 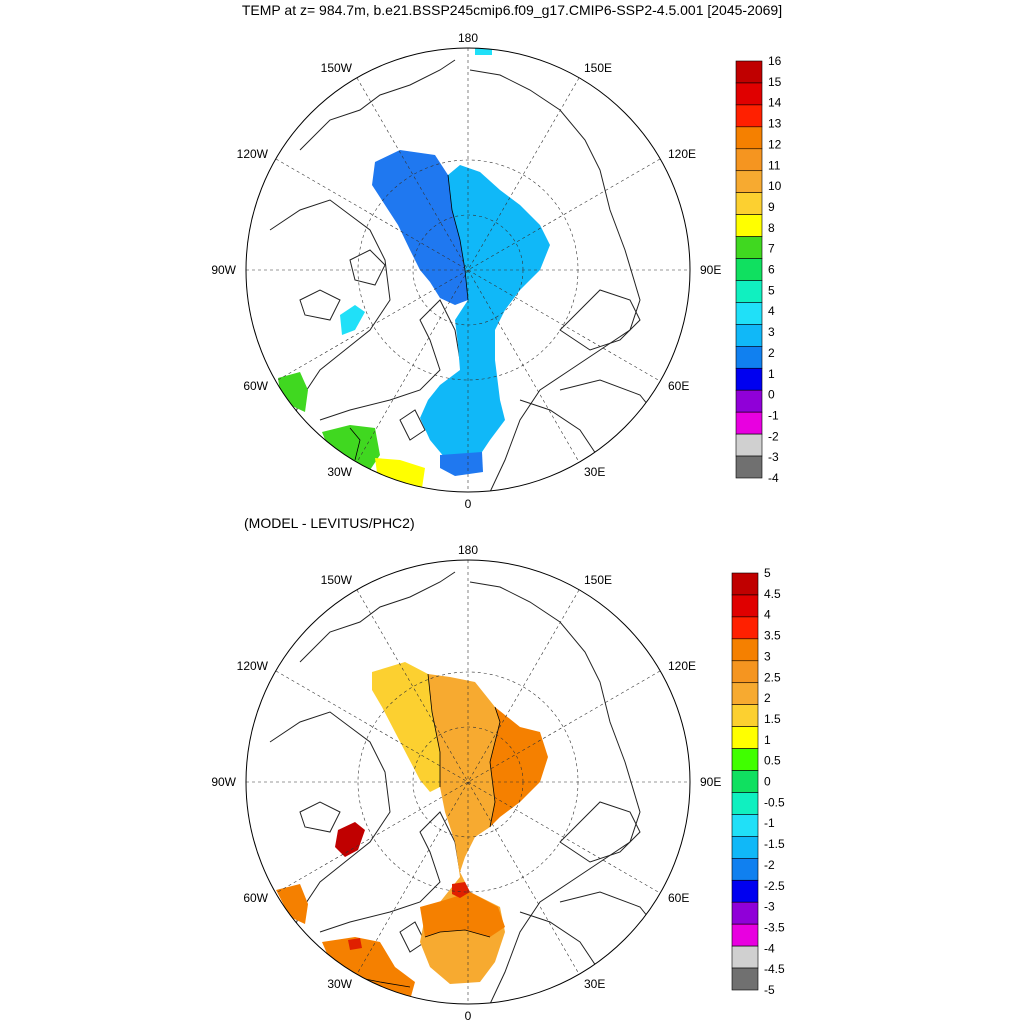 What do you see at coordinates (772, 677) in the screenshot?
I see `colorbar-tick-label: 2.5` at bounding box center [772, 677].